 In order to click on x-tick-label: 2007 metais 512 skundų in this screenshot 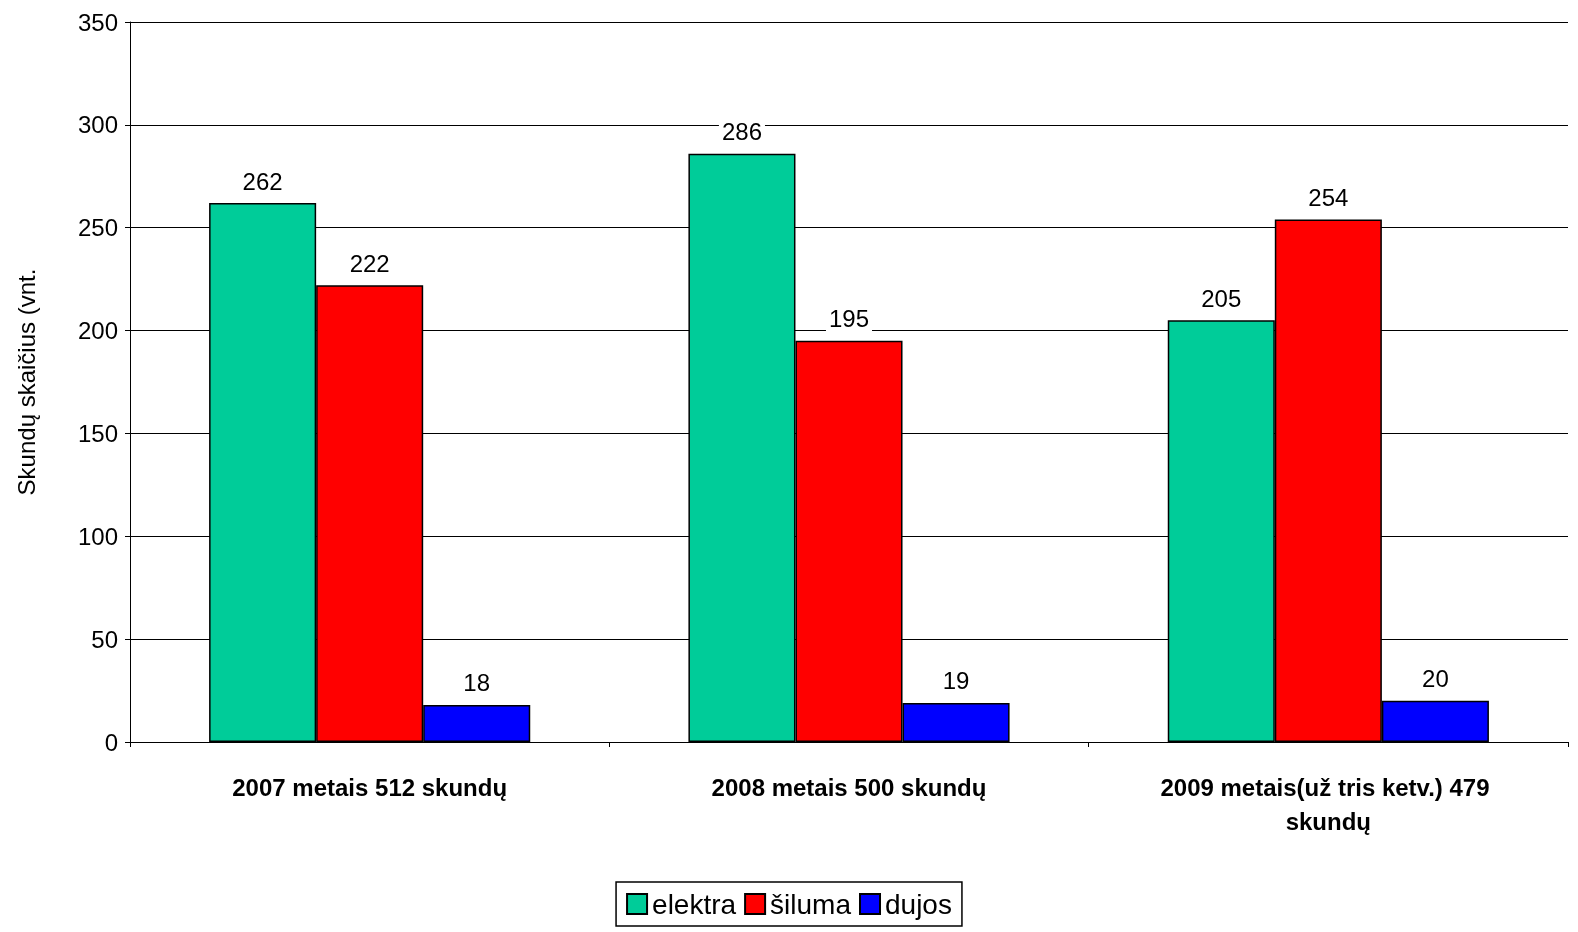, I will do `click(370, 787)`.